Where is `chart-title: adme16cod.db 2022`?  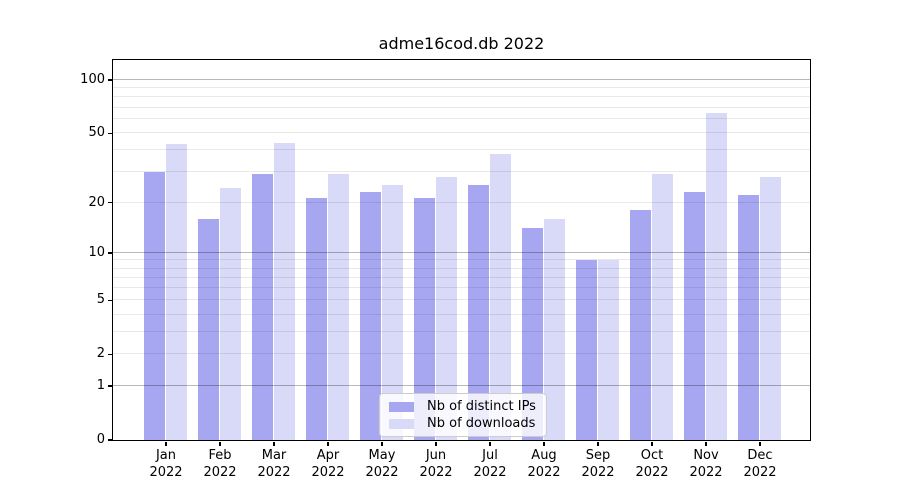 chart-title: adme16cod.db 2022 is located at coordinates (461, 43).